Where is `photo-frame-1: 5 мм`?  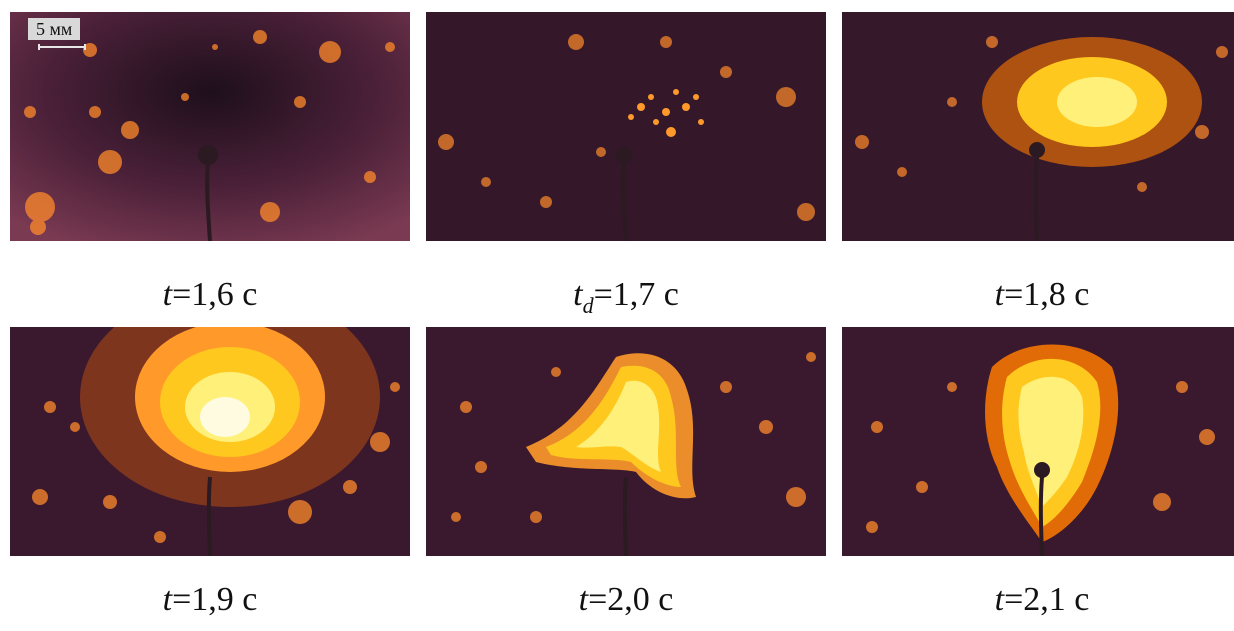
photo-frame-1: 5 мм is located at coordinates (210, 126).